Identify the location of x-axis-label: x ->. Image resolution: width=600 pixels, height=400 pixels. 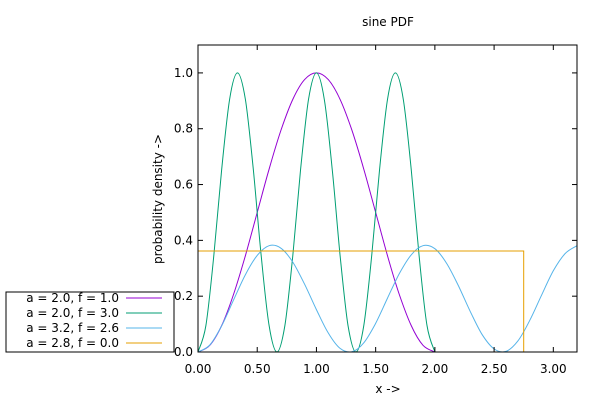
(387, 389).